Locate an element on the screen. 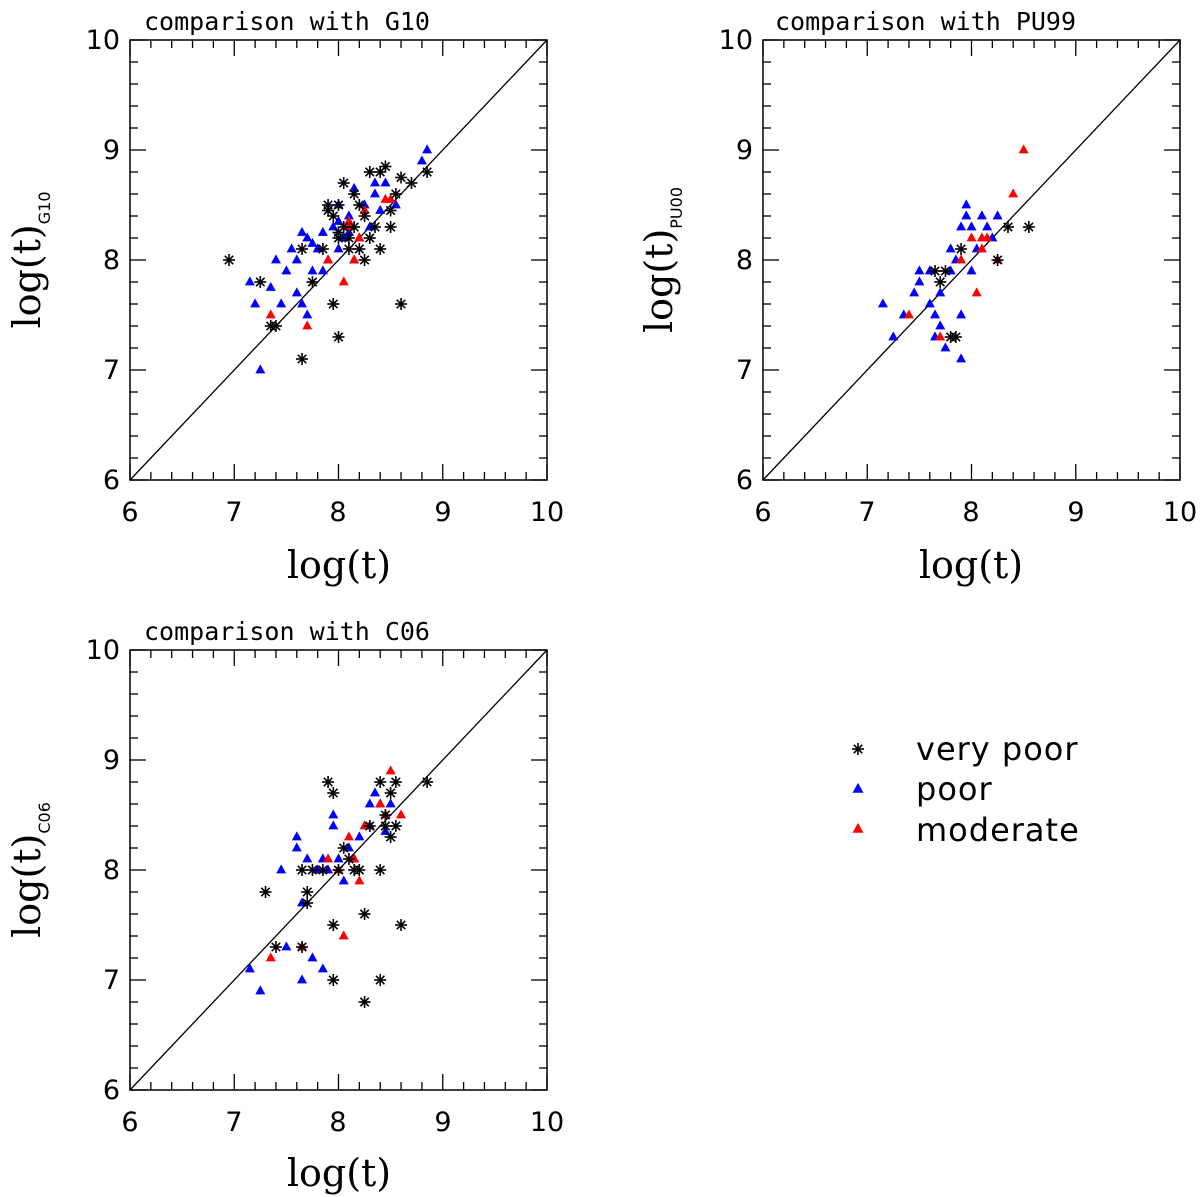  y-axis-label: log(t)C06 is located at coordinates (29, 870).